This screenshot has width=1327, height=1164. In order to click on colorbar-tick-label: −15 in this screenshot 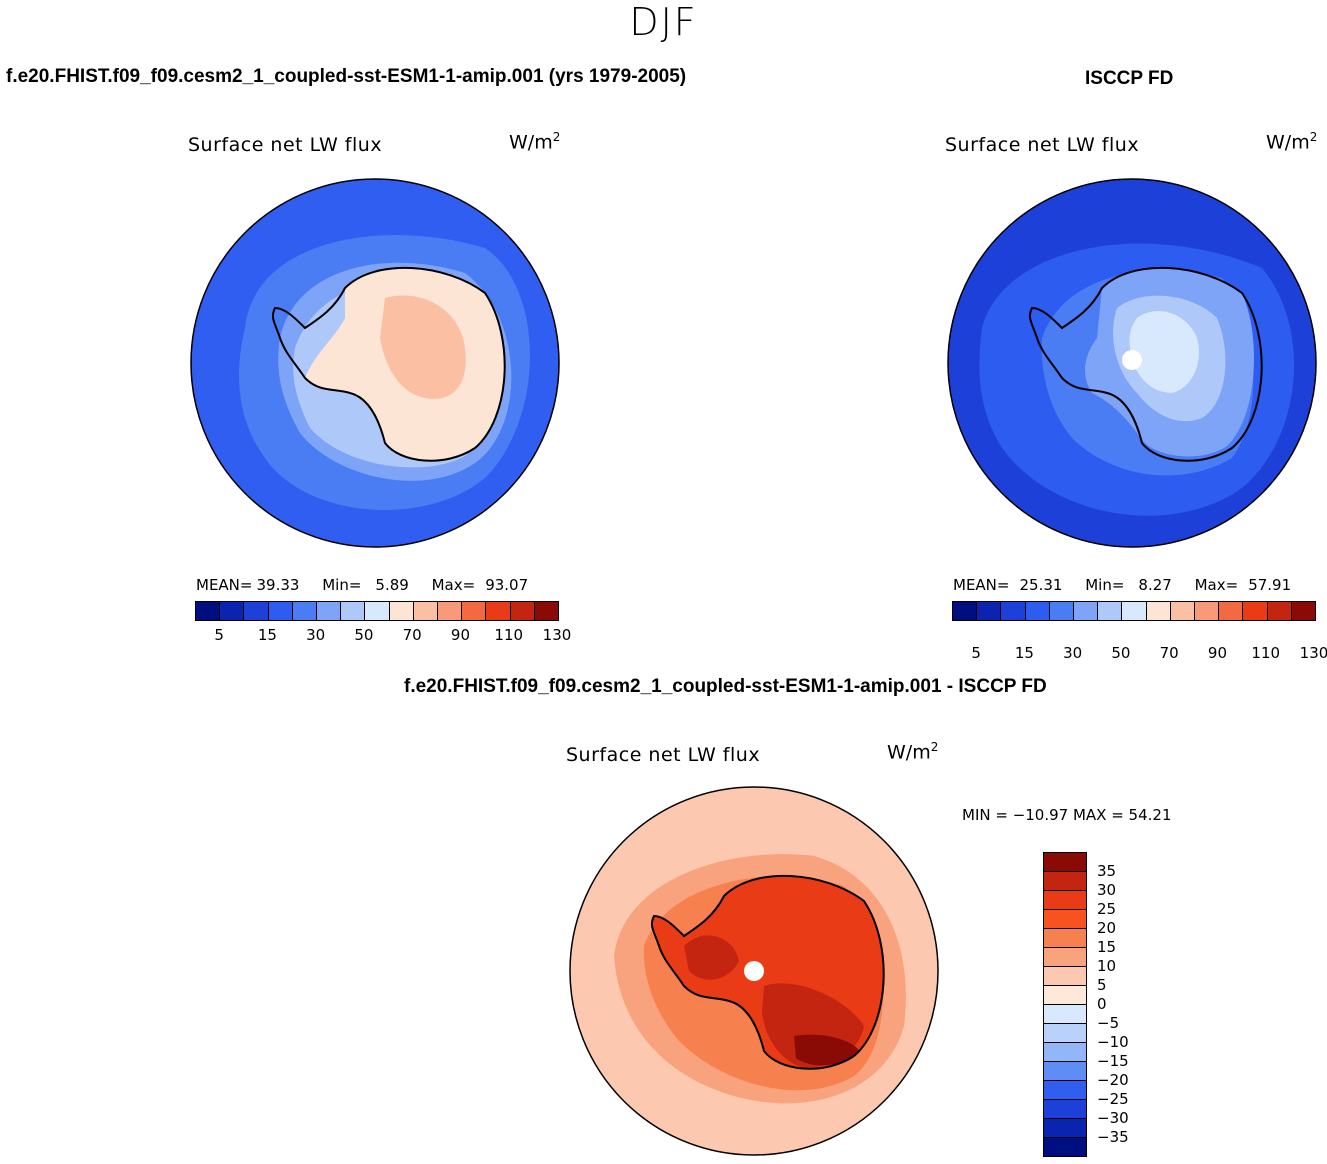, I will do `click(1113, 1061)`.